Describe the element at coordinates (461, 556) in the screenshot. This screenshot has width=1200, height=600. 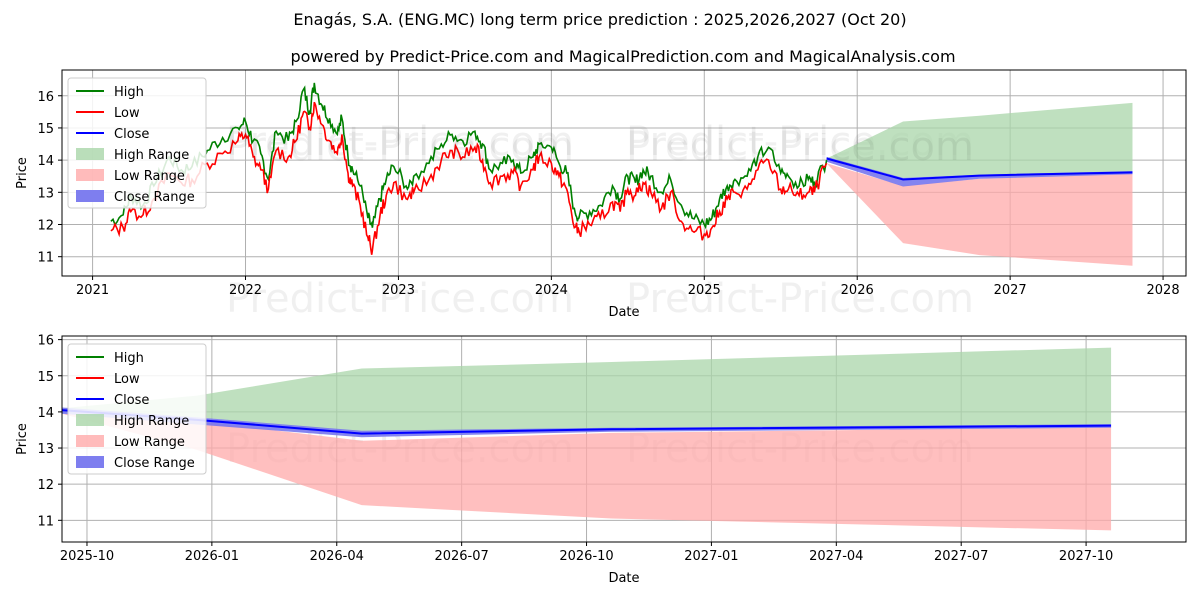
I see `x-tick-label: 2026-07` at that location.